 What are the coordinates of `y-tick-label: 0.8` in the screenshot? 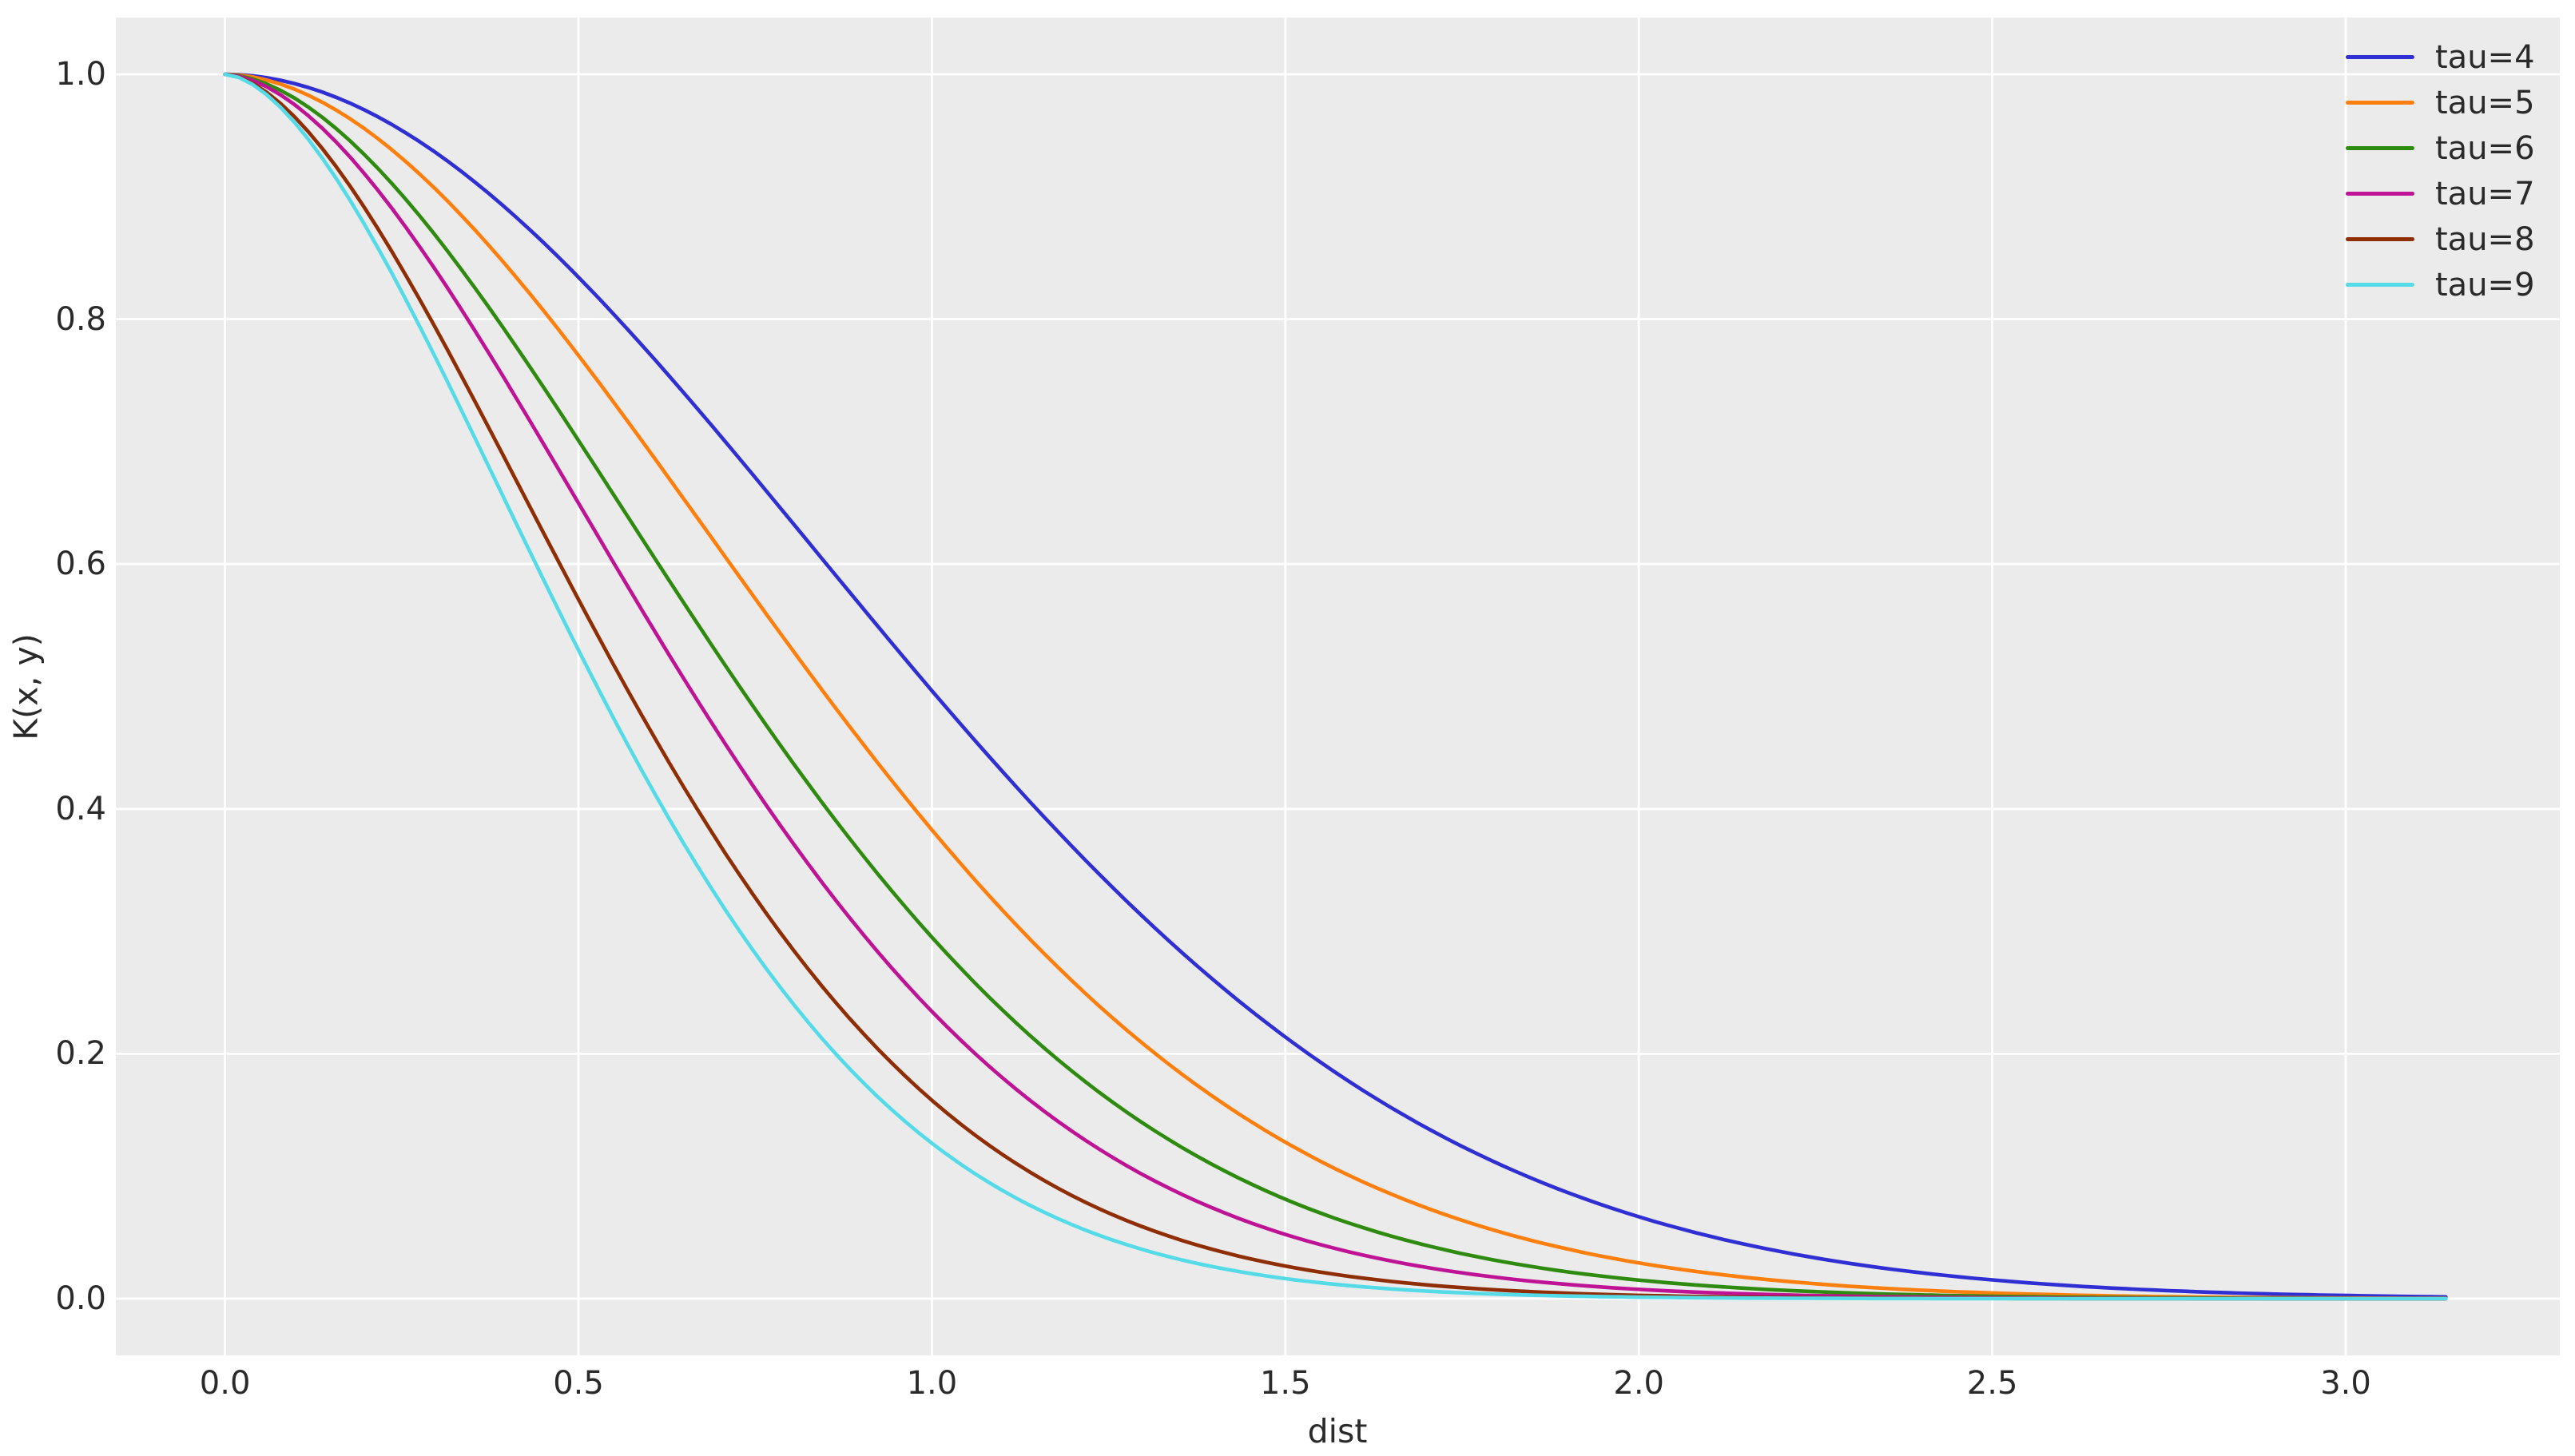 It's located at (80, 319).